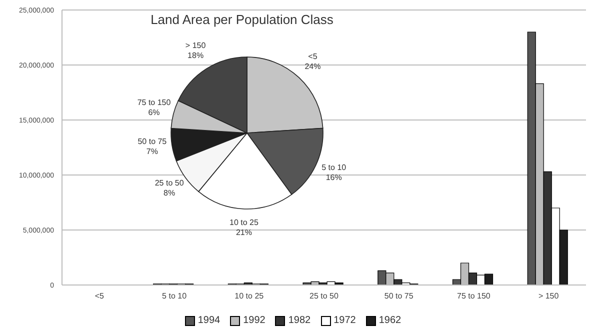  Describe the element at coordinates (334, 177) in the screenshot. I see `data-label: 16%` at that location.